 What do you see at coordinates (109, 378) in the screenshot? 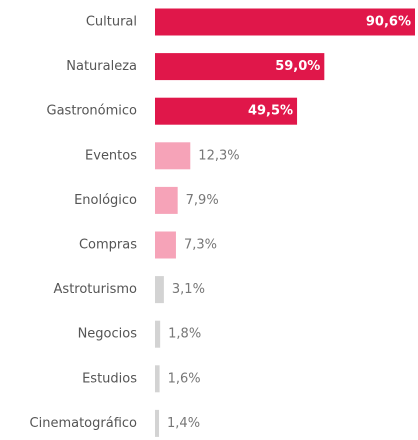
I see `category-label: Estudios` at bounding box center [109, 378].